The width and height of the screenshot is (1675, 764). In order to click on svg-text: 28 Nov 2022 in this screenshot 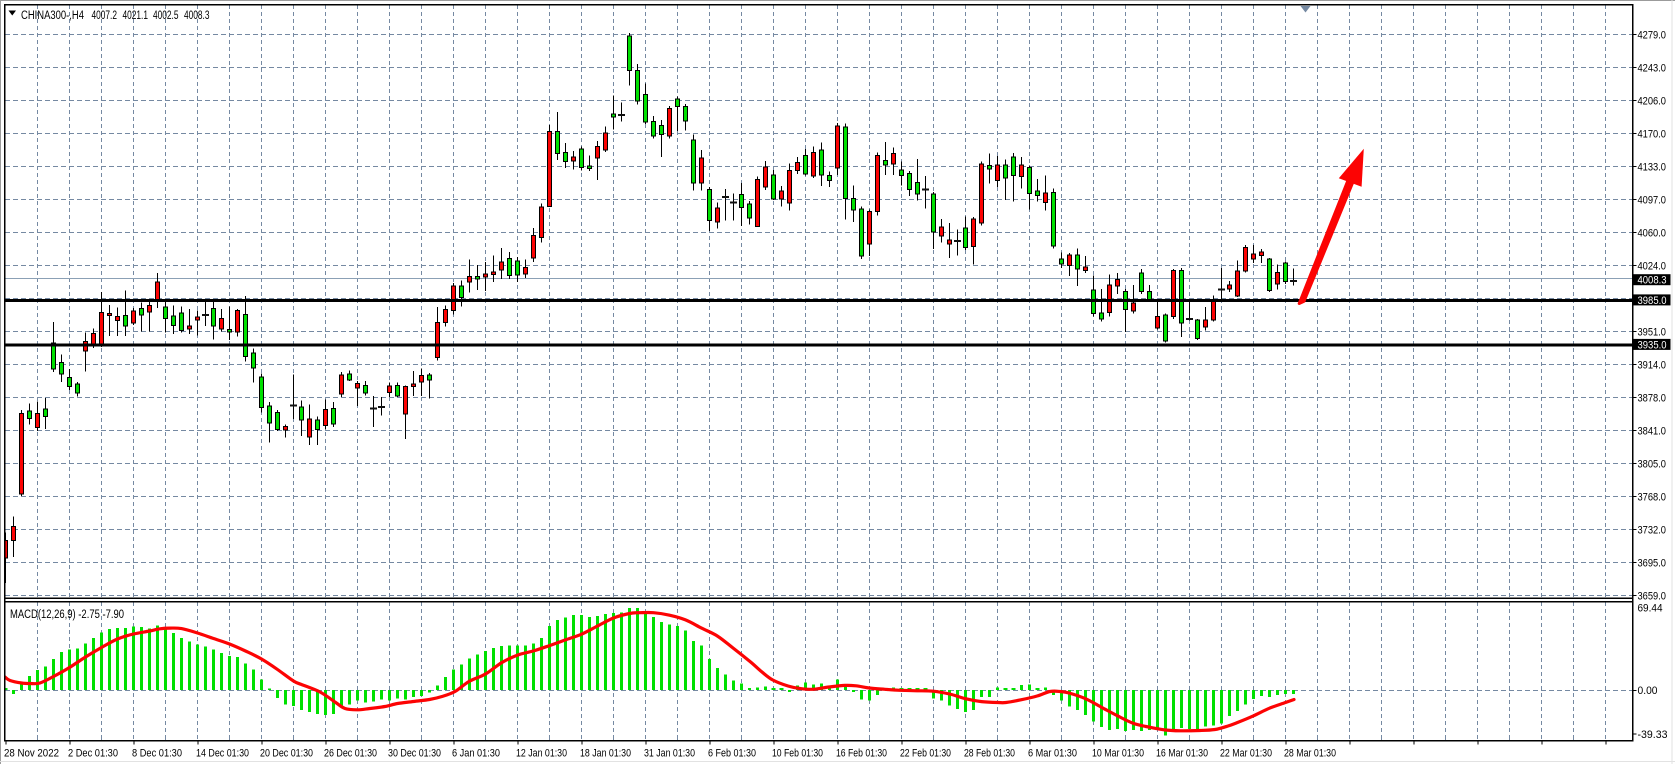, I will do `click(31, 754)`.